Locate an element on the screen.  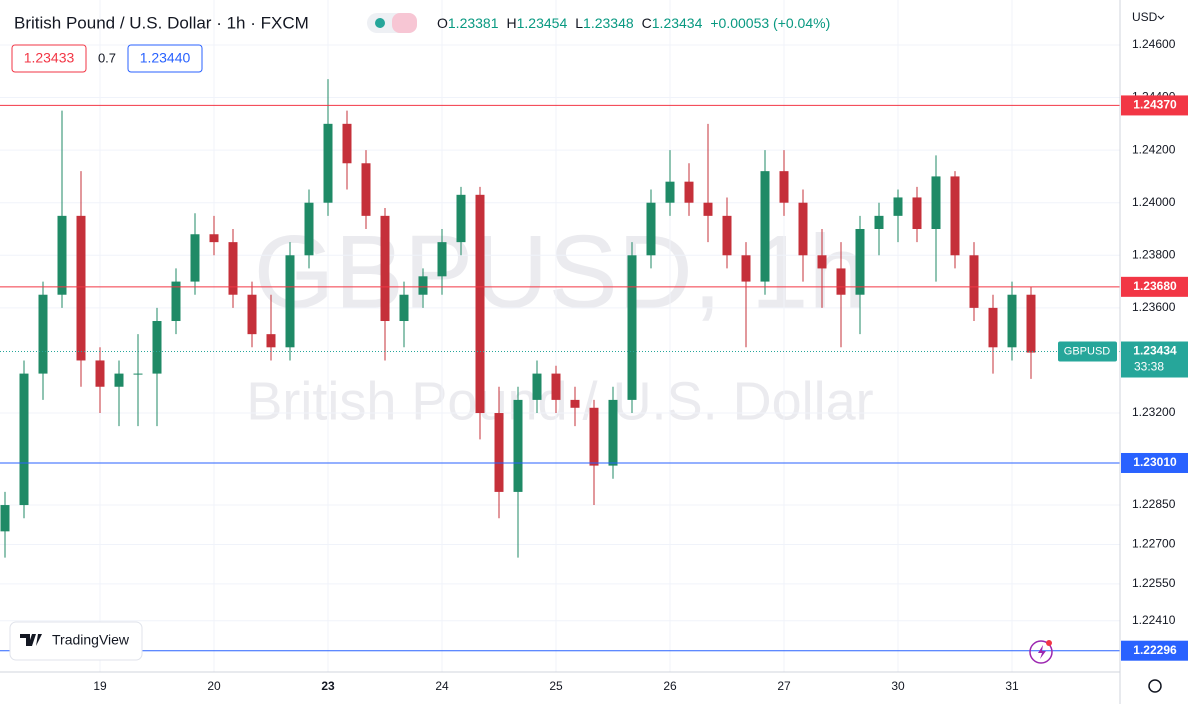
logo-box is located at coordinates (76, 641).